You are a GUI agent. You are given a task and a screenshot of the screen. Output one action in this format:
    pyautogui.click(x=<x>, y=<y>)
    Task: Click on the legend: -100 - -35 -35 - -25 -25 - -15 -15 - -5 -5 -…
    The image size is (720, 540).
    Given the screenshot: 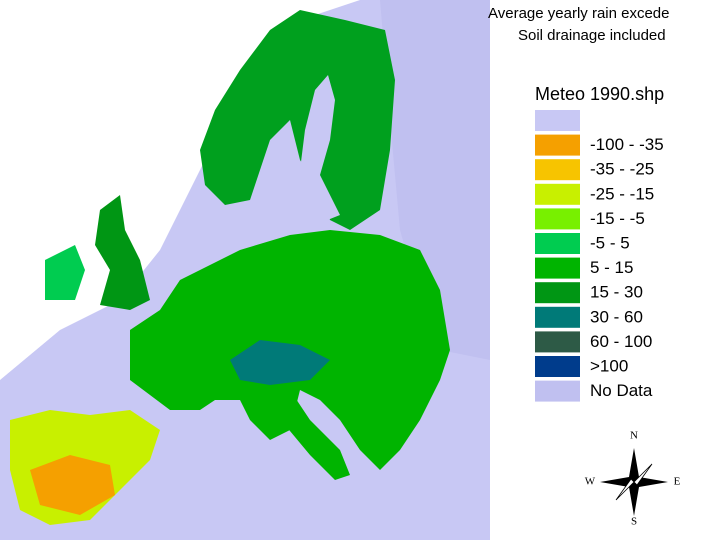 What is the action you would take?
    pyautogui.click(x=599, y=256)
    